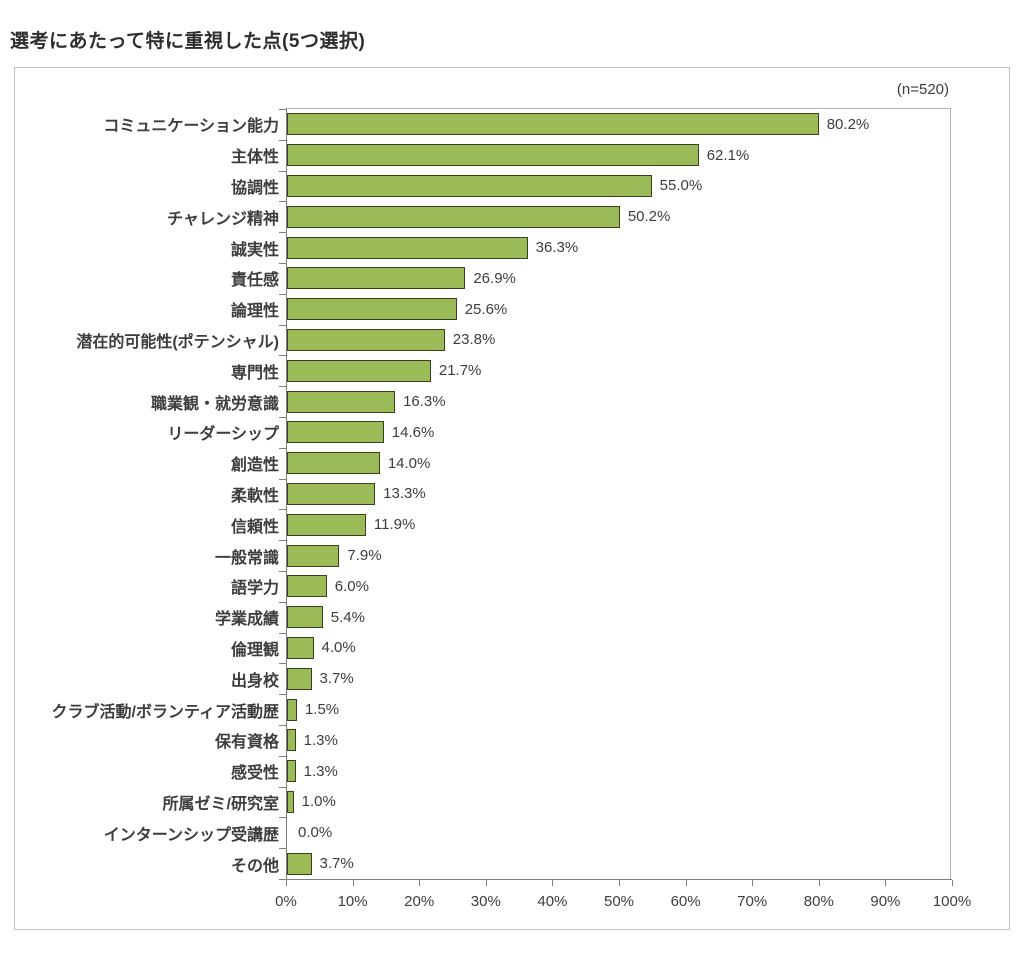  I want to click on bar-row: 一般常識 7.9%, so click(582, 555).